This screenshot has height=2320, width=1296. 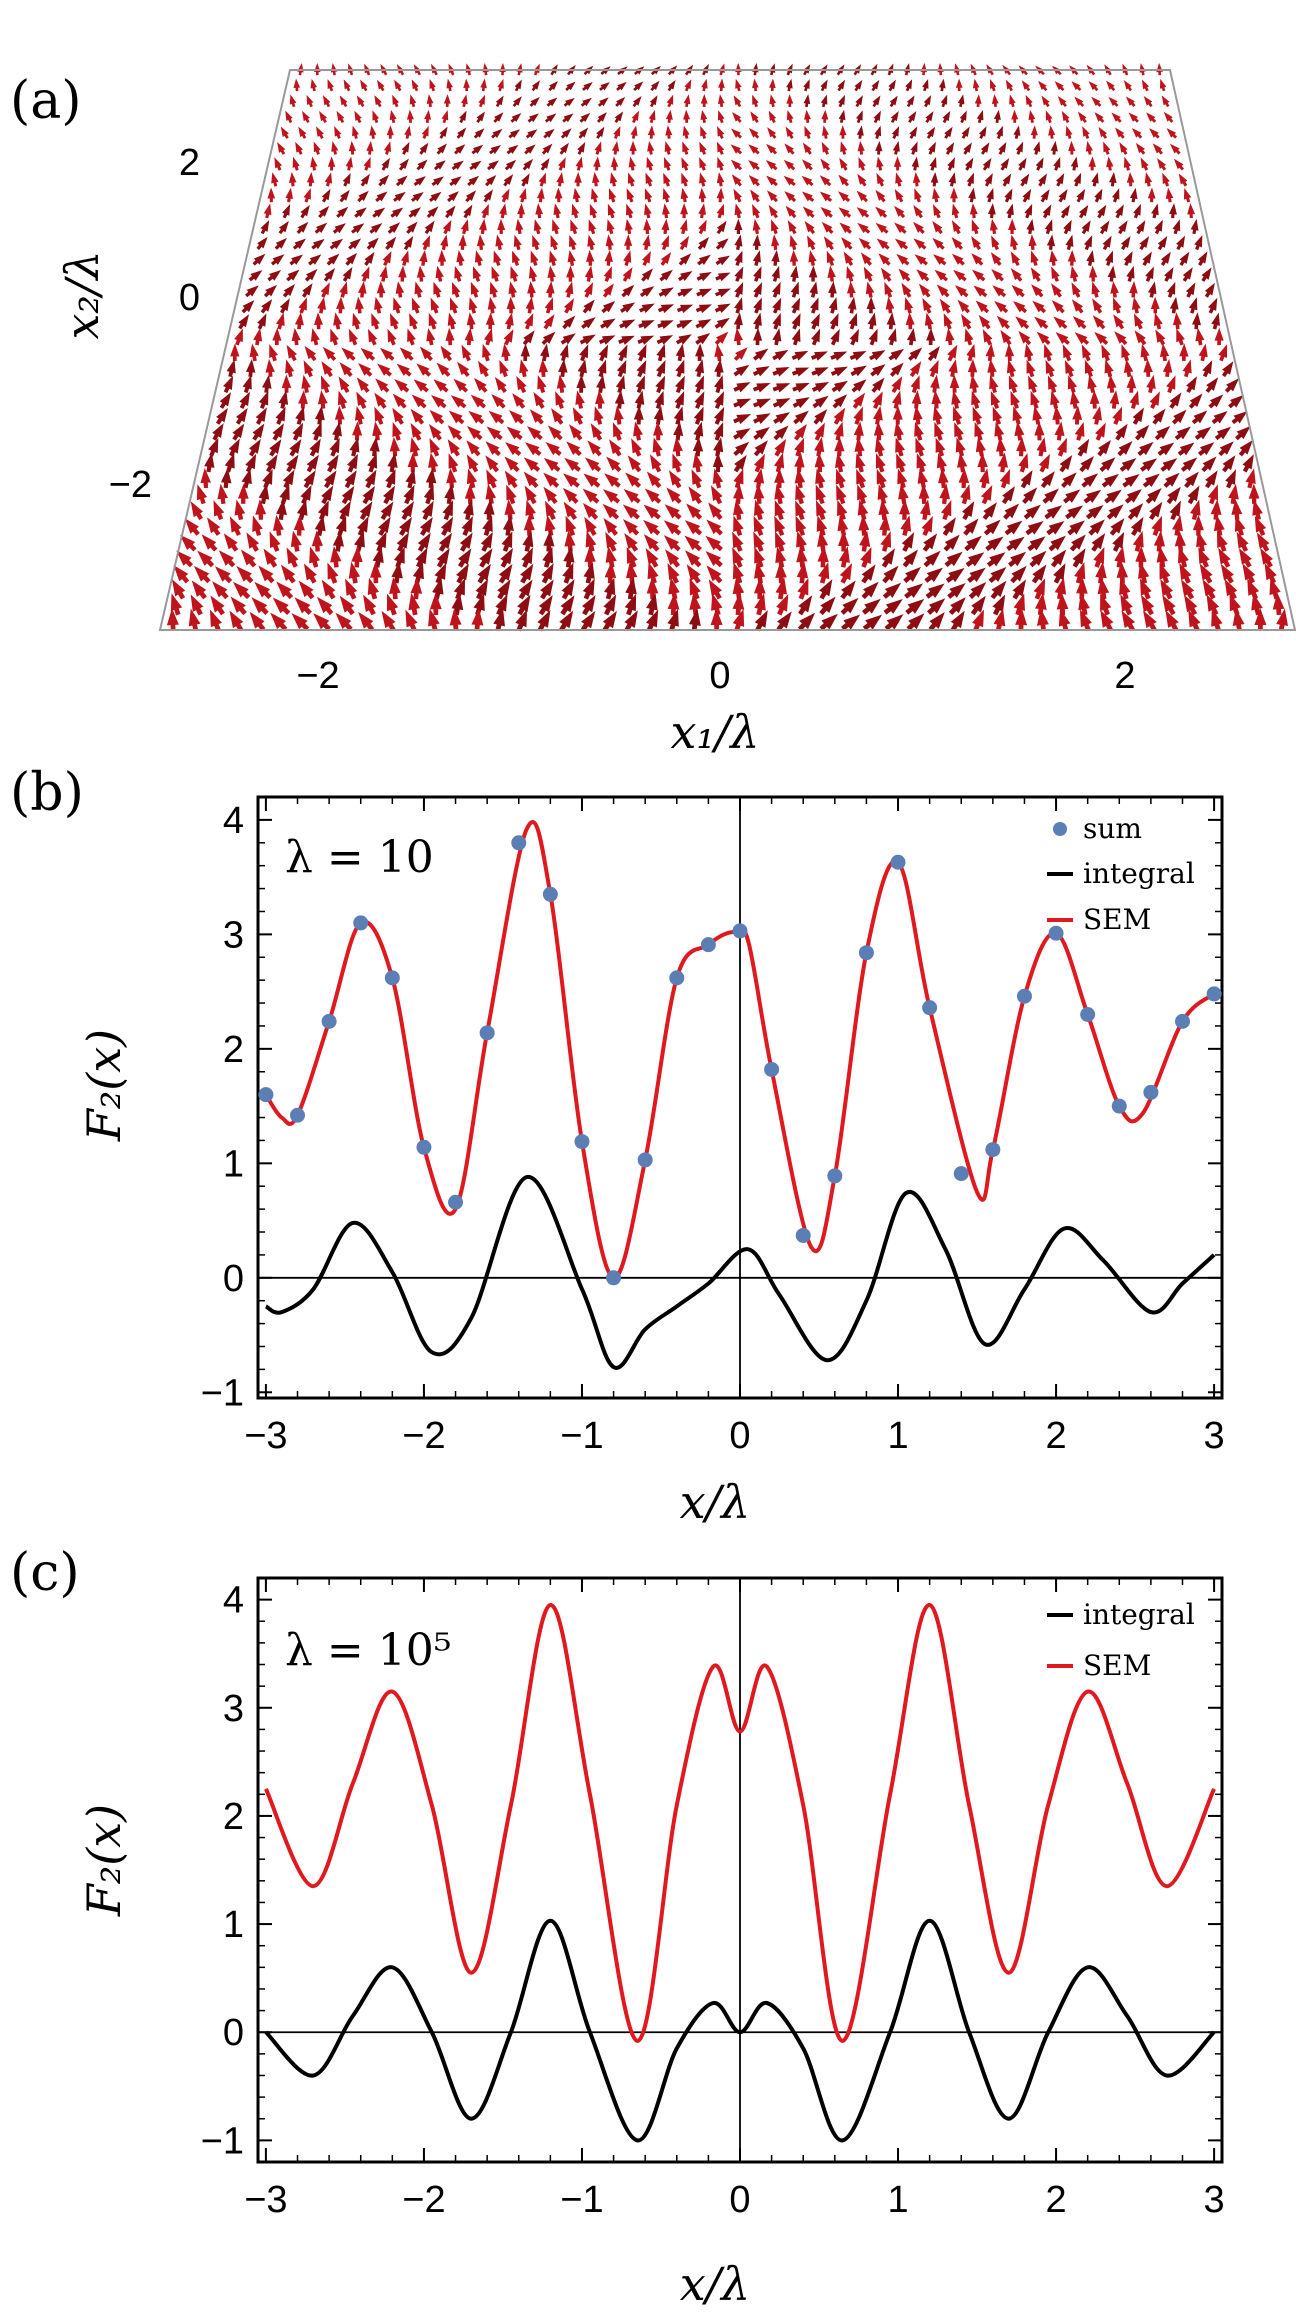 What do you see at coordinates (1055, 1436) in the screenshot?
I see `x-tick-label: 2` at bounding box center [1055, 1436].